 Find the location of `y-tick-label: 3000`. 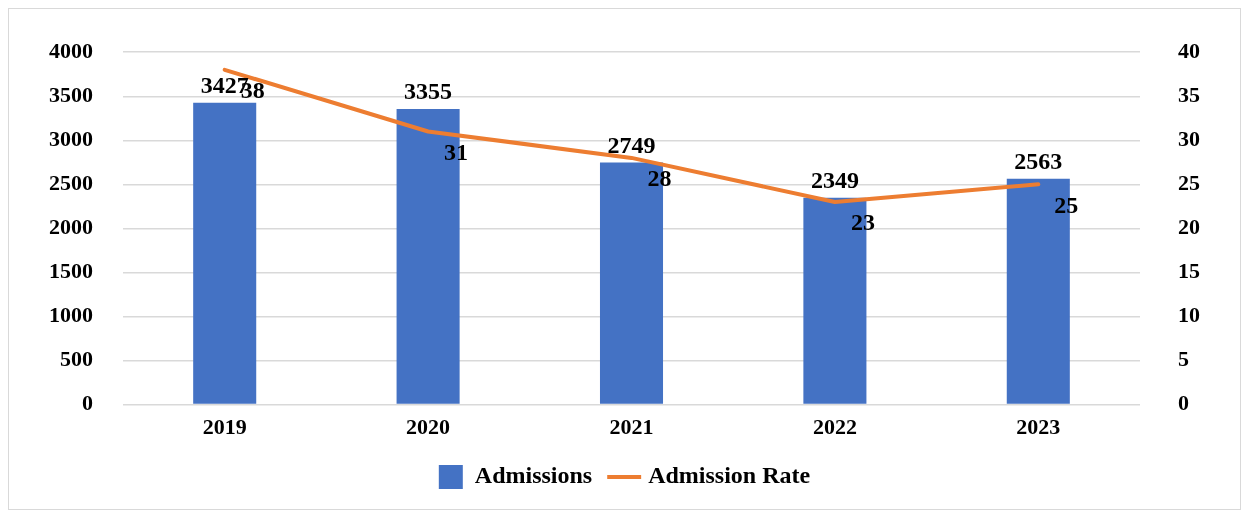

y-tick-label: 3000 is located at coordinates (71, 138).